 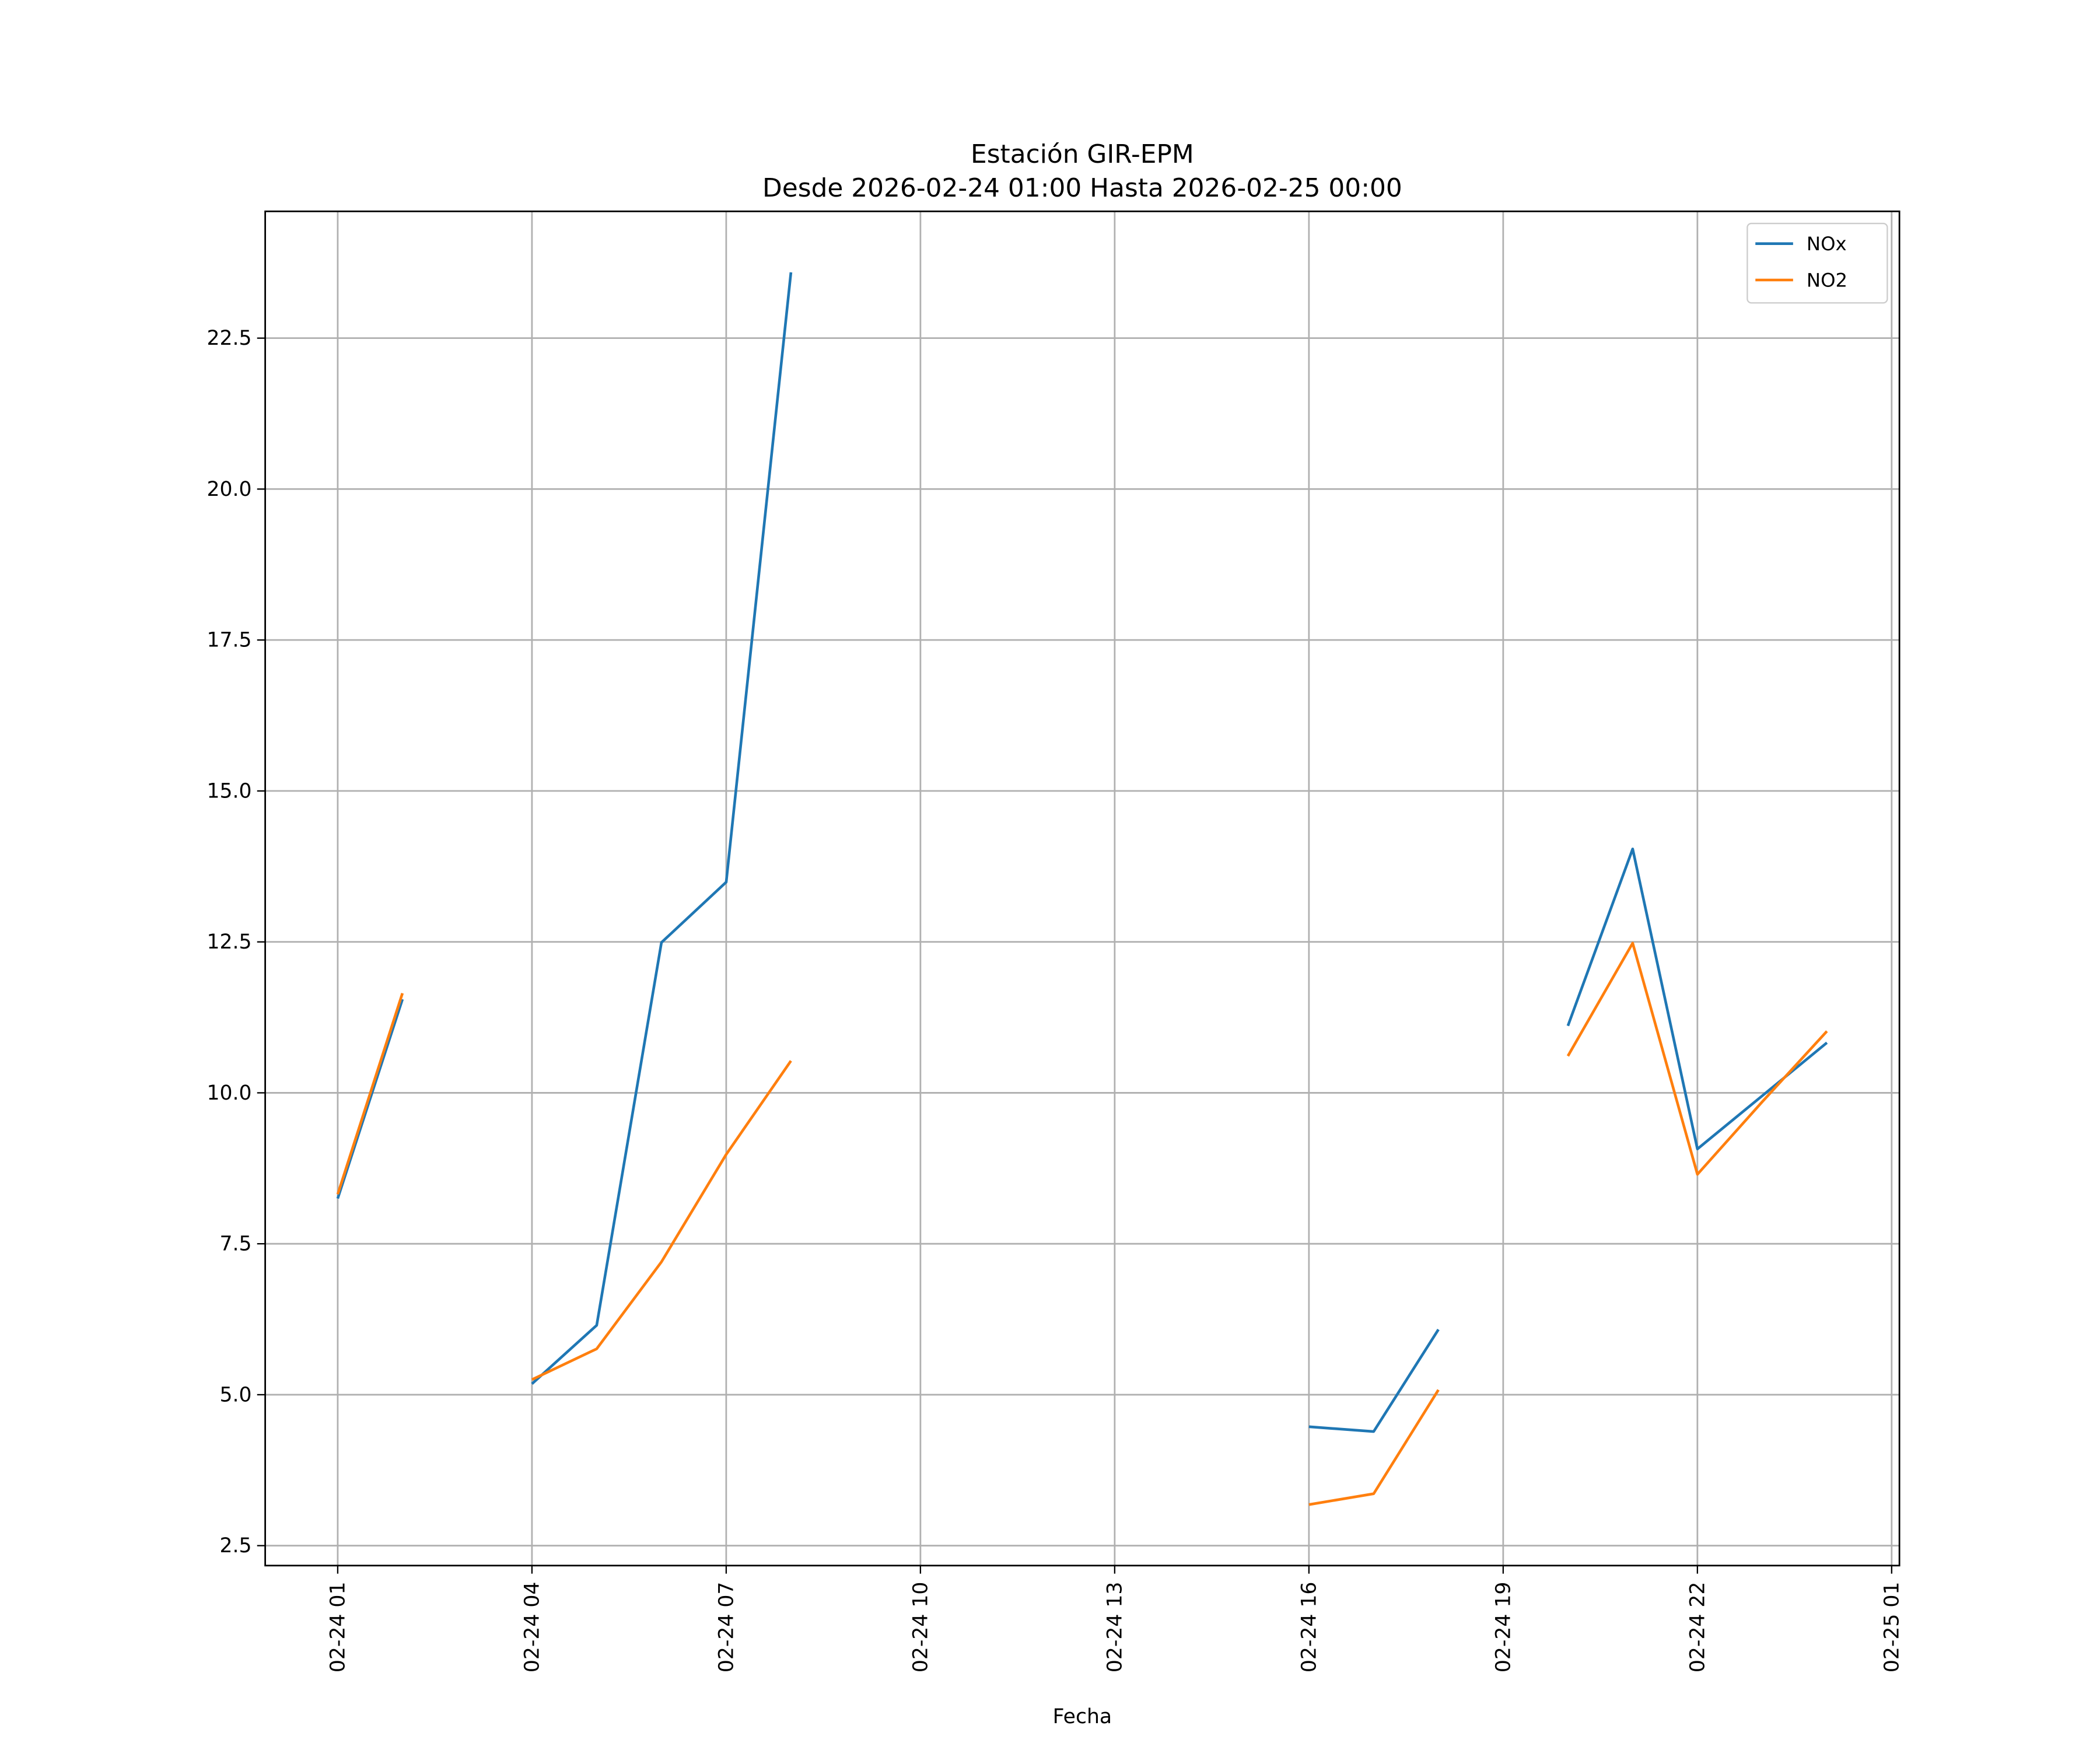 What do you see at coordinates (228, 1093) in the screenshot?
I see `y-tick-label: 10.0` at bounding box center [228, 1093].